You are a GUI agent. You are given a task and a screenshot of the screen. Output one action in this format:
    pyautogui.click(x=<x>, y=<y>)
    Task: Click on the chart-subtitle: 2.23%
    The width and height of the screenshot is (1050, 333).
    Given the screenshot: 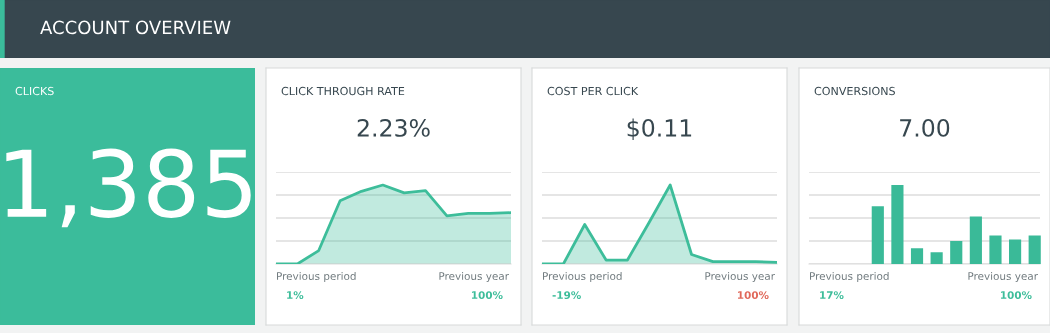 What is the action you would take?
    pyautogui.click(x=393, y=127)
    